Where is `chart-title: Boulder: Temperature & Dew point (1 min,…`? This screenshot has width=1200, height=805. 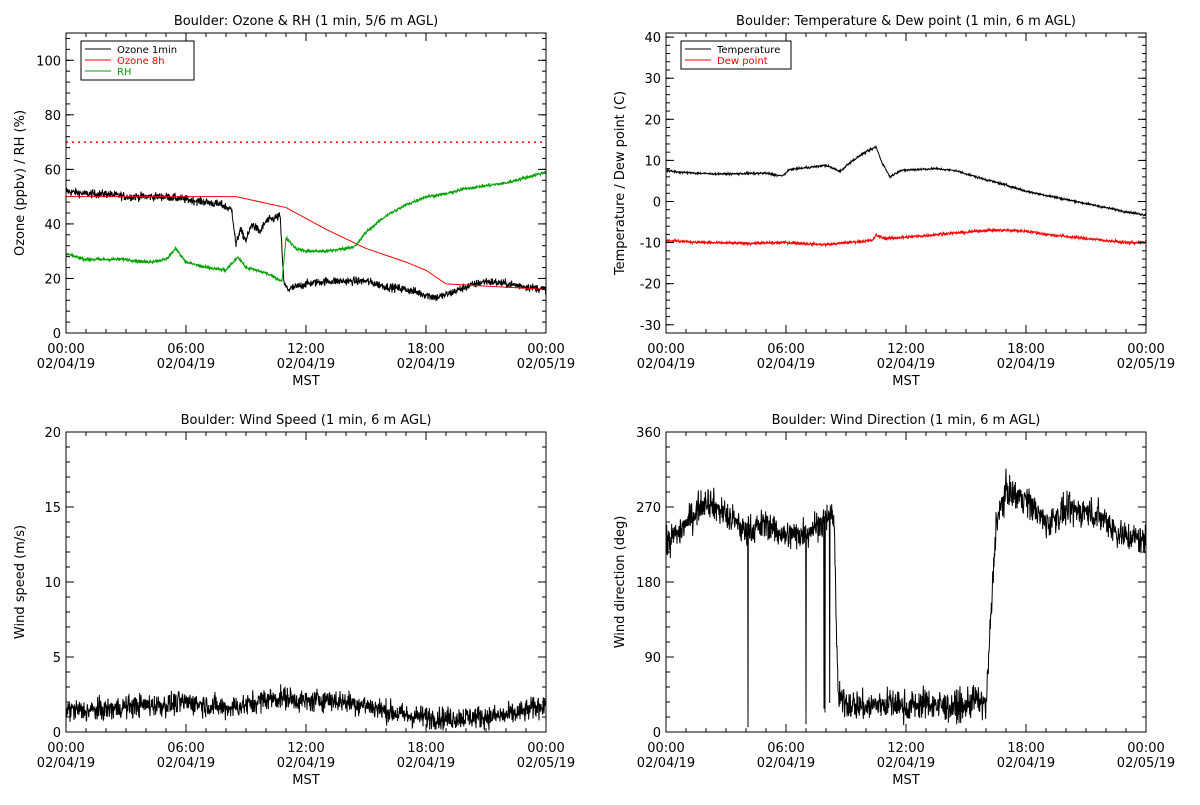
chart-title: Boulder: Temperature & Dew point (1 min,… is located at coordinates (906, 21).